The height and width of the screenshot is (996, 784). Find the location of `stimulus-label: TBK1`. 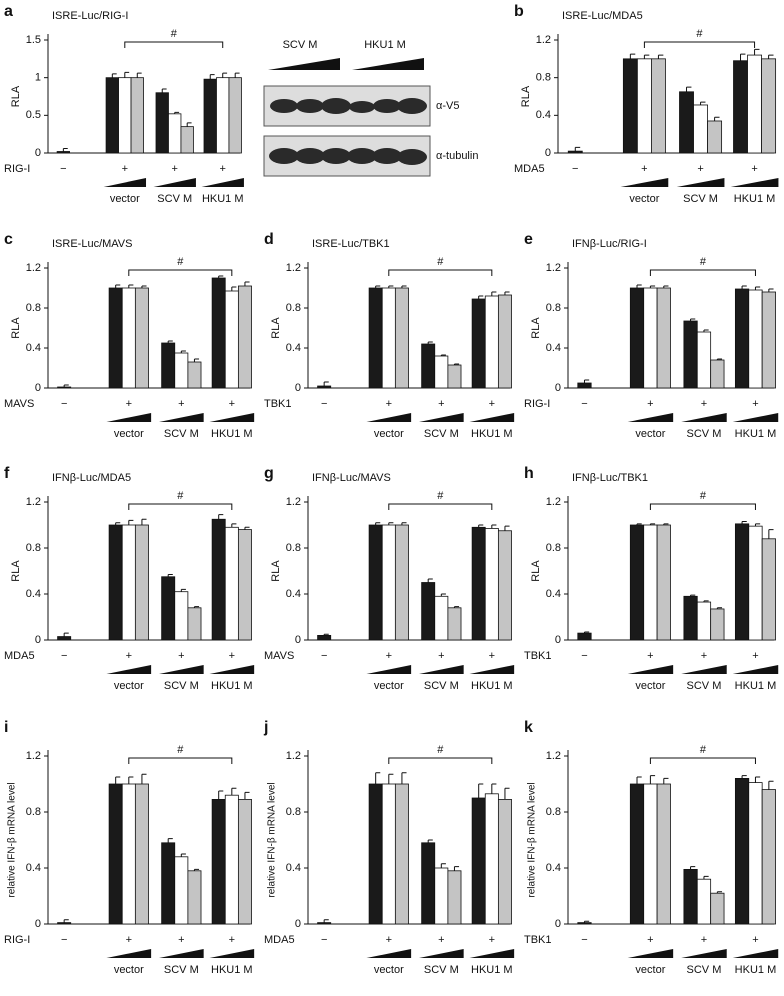

stimulus-label: TBK1 is located at coordinates (538, 940).